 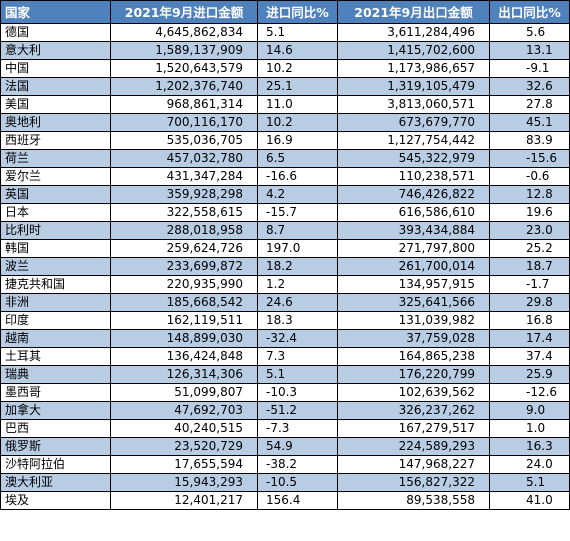 What do you see at coordinates (184, 338) in the screenshot?
I see `cell-import-value: 148,899,030` at bounding box center [184, 338].